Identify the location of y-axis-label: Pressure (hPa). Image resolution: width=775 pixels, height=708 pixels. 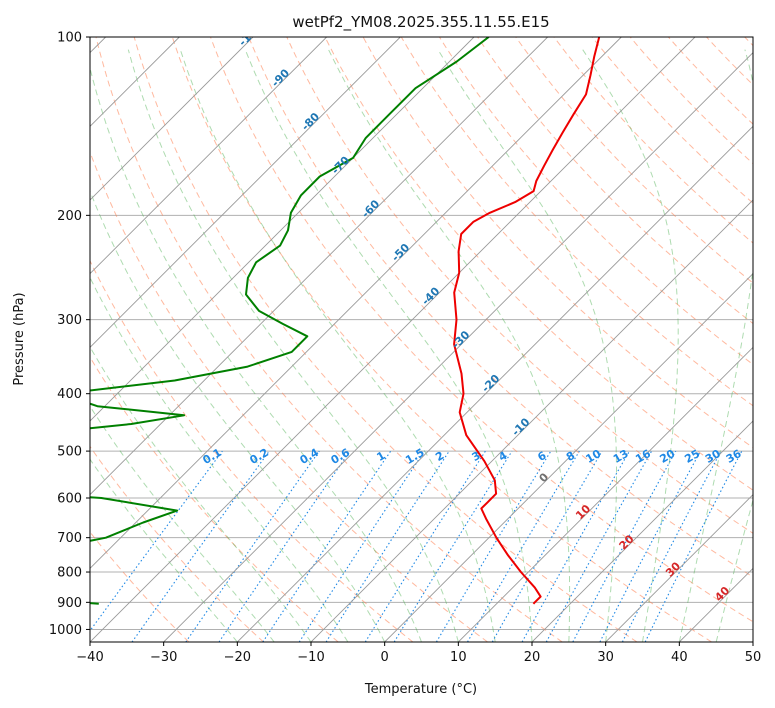
(19, 338).